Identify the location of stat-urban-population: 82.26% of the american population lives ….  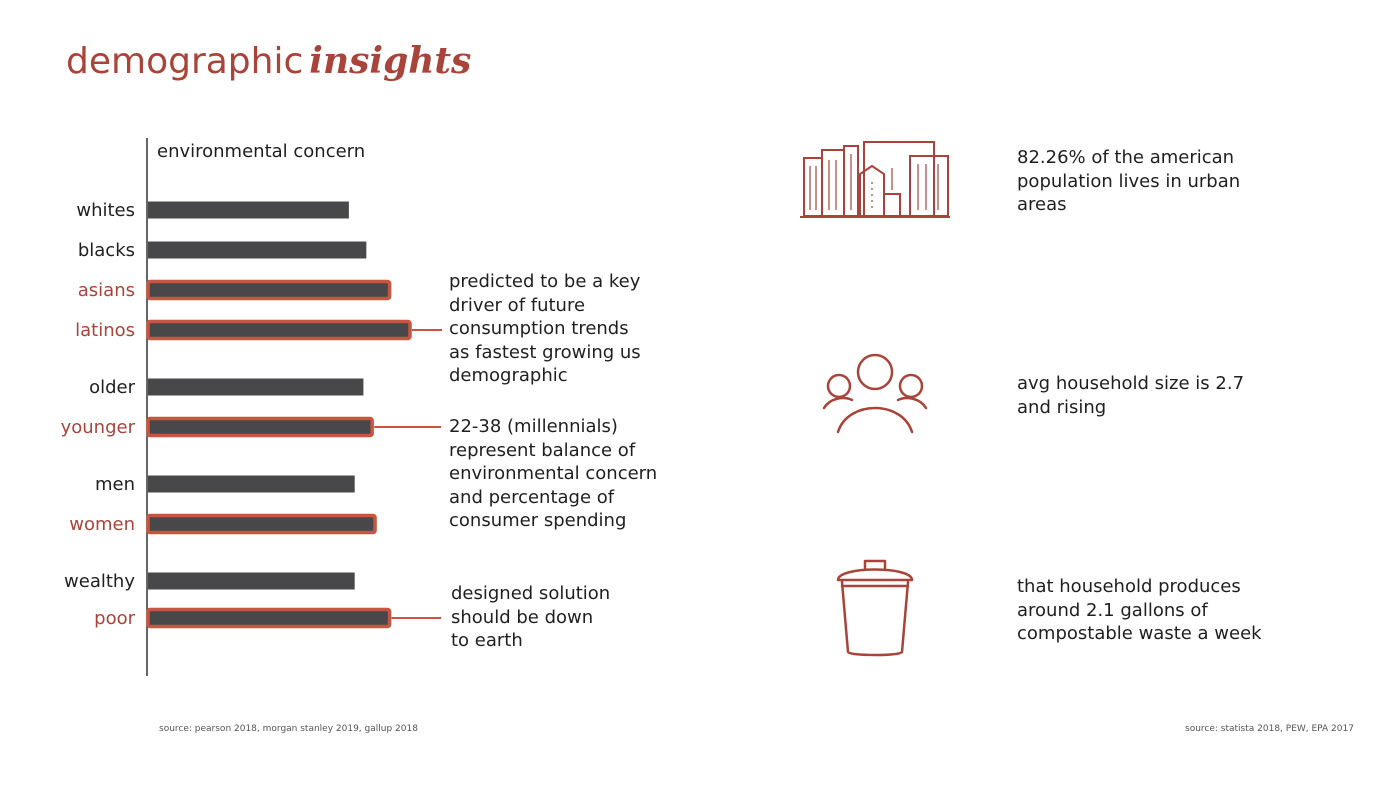
(1129, 181).